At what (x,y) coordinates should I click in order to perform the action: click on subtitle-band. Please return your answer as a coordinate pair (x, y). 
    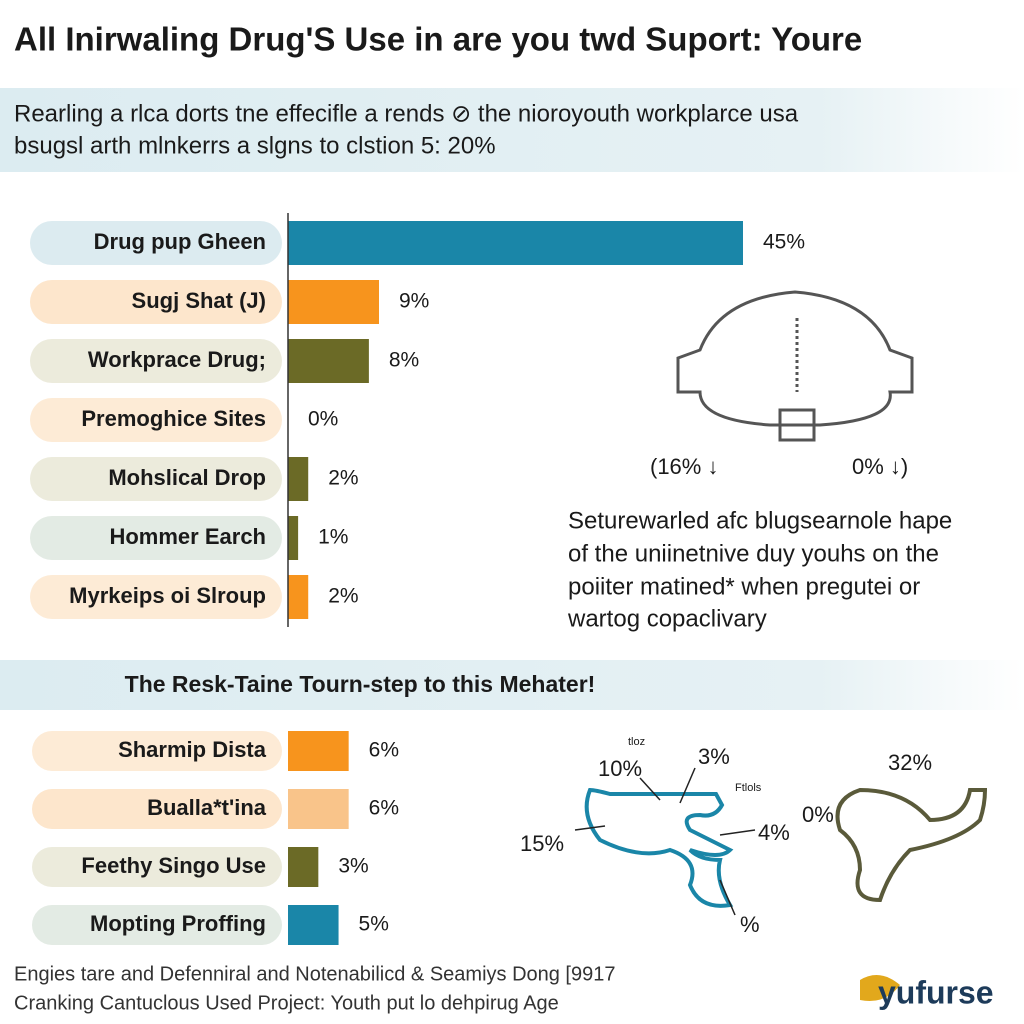
    Looking at the image, I should click on (512, 130).